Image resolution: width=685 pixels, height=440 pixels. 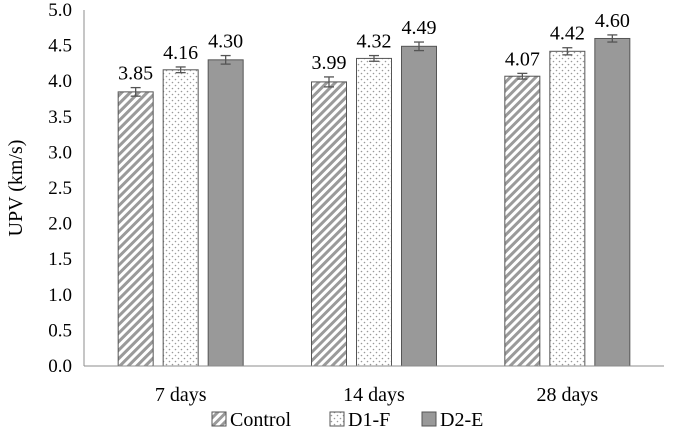 What do you see at coordinates (419, 28) in the screenshot?
I see `data-label: 4.49` at bounding box center [419, 28].